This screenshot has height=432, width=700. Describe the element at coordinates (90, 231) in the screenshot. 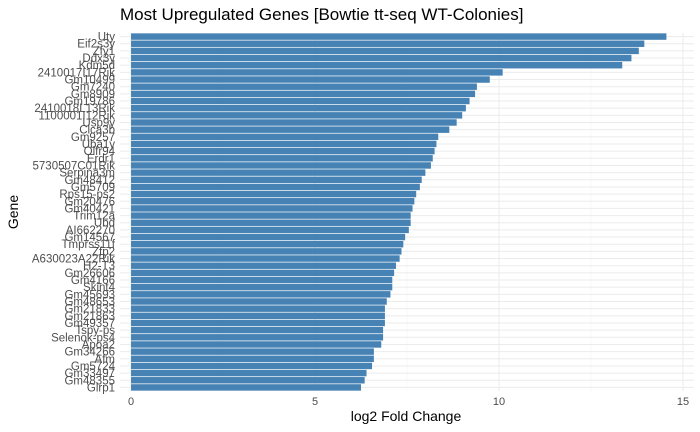

I see `y-tick-label: AI662270` at that location.